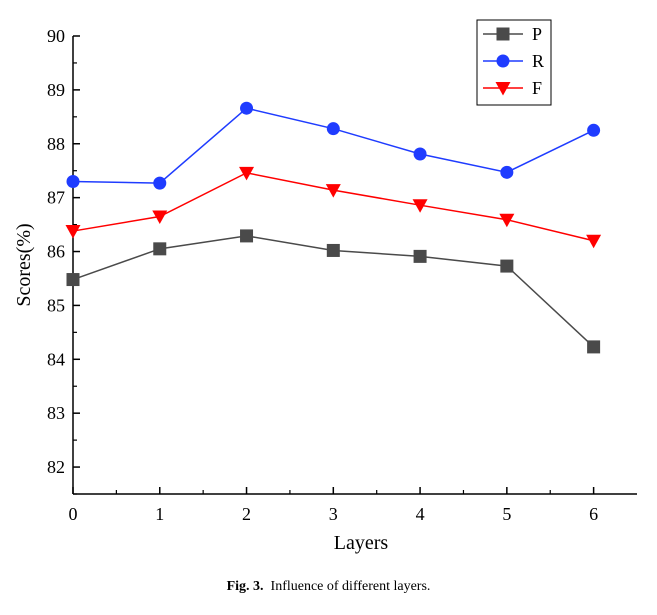 This screenshot has height=615, width=657. What do you see at coordinates (56, 359) in the screenshot?
I see `y-tick-label: 84` at bounding box center [56, 359].